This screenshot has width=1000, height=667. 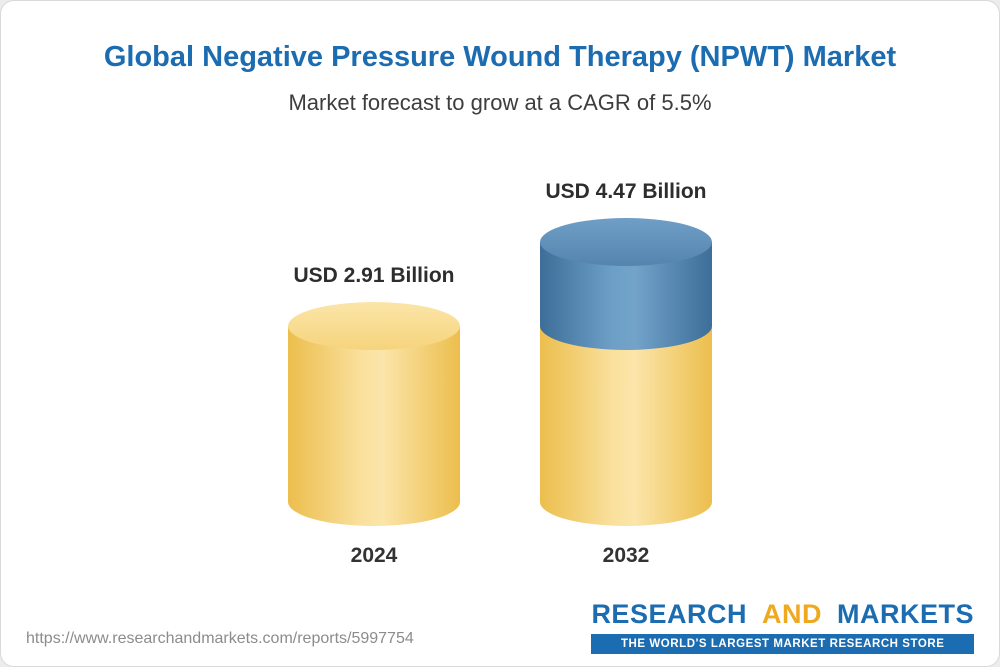 What do you see at coordinates (905, 614) in the screenshot?
I see `logo-word-markets: MARKETS` at bounding box center [905, 614].